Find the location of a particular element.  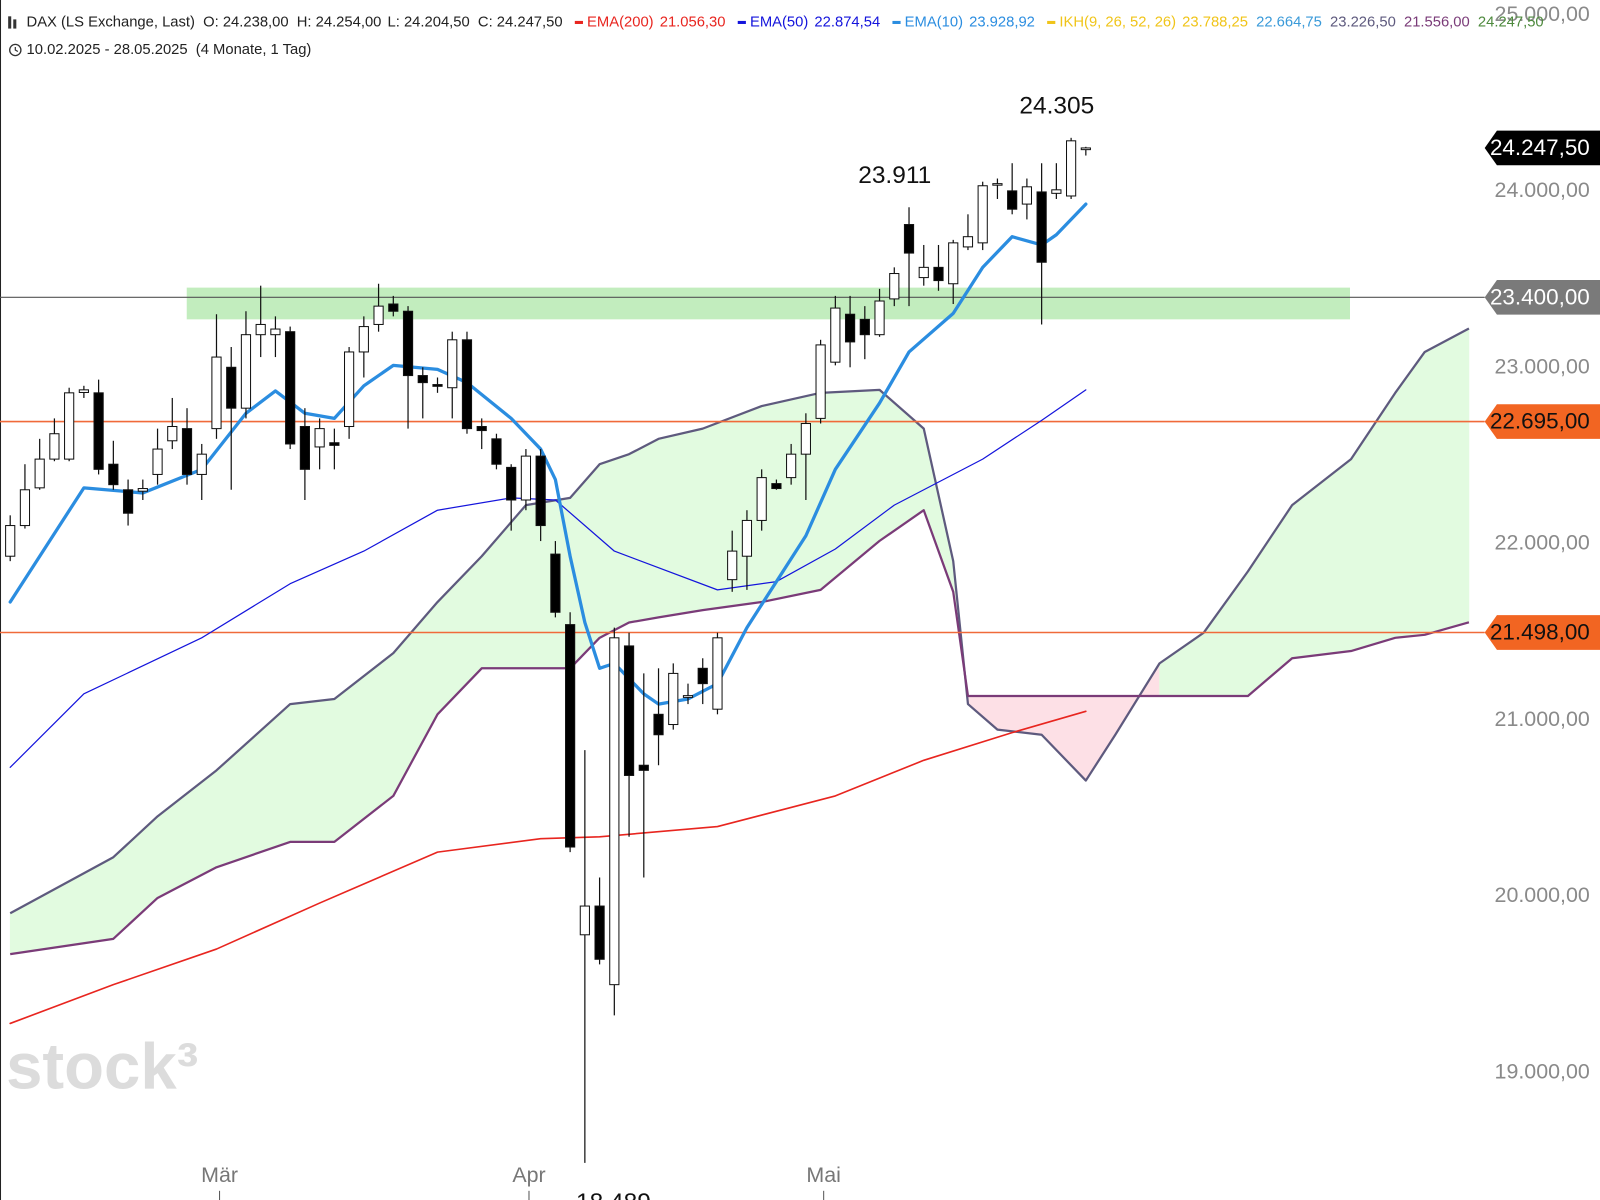

symbol-icon is located at coordinates (10, 22).